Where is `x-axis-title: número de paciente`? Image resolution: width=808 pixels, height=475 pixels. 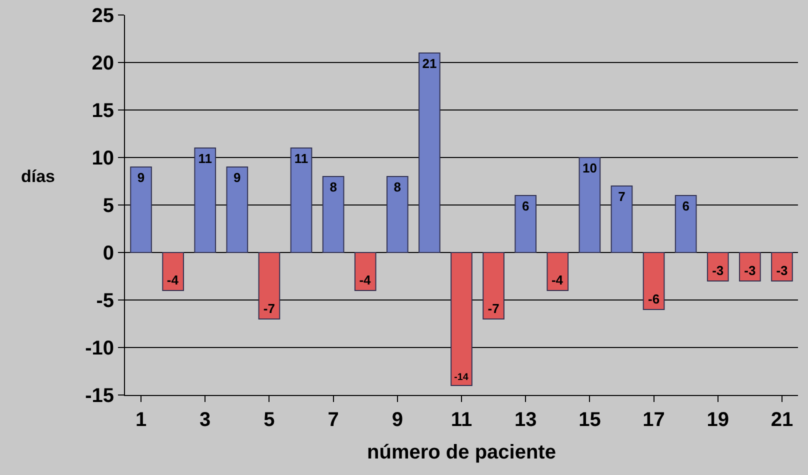 x-axis-title: número de paciente is located at coordinates (461, 453).